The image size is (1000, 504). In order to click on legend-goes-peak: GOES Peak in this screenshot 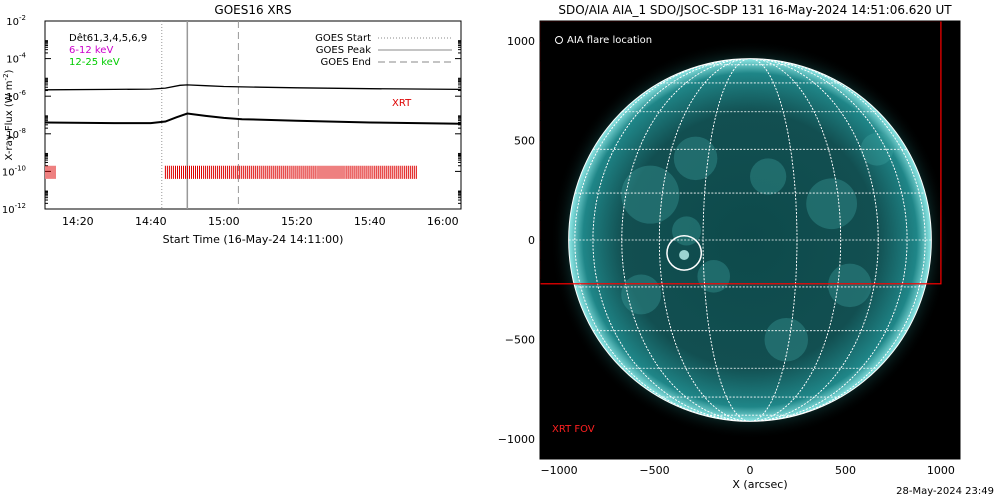, I will do `click(343, 50)`.